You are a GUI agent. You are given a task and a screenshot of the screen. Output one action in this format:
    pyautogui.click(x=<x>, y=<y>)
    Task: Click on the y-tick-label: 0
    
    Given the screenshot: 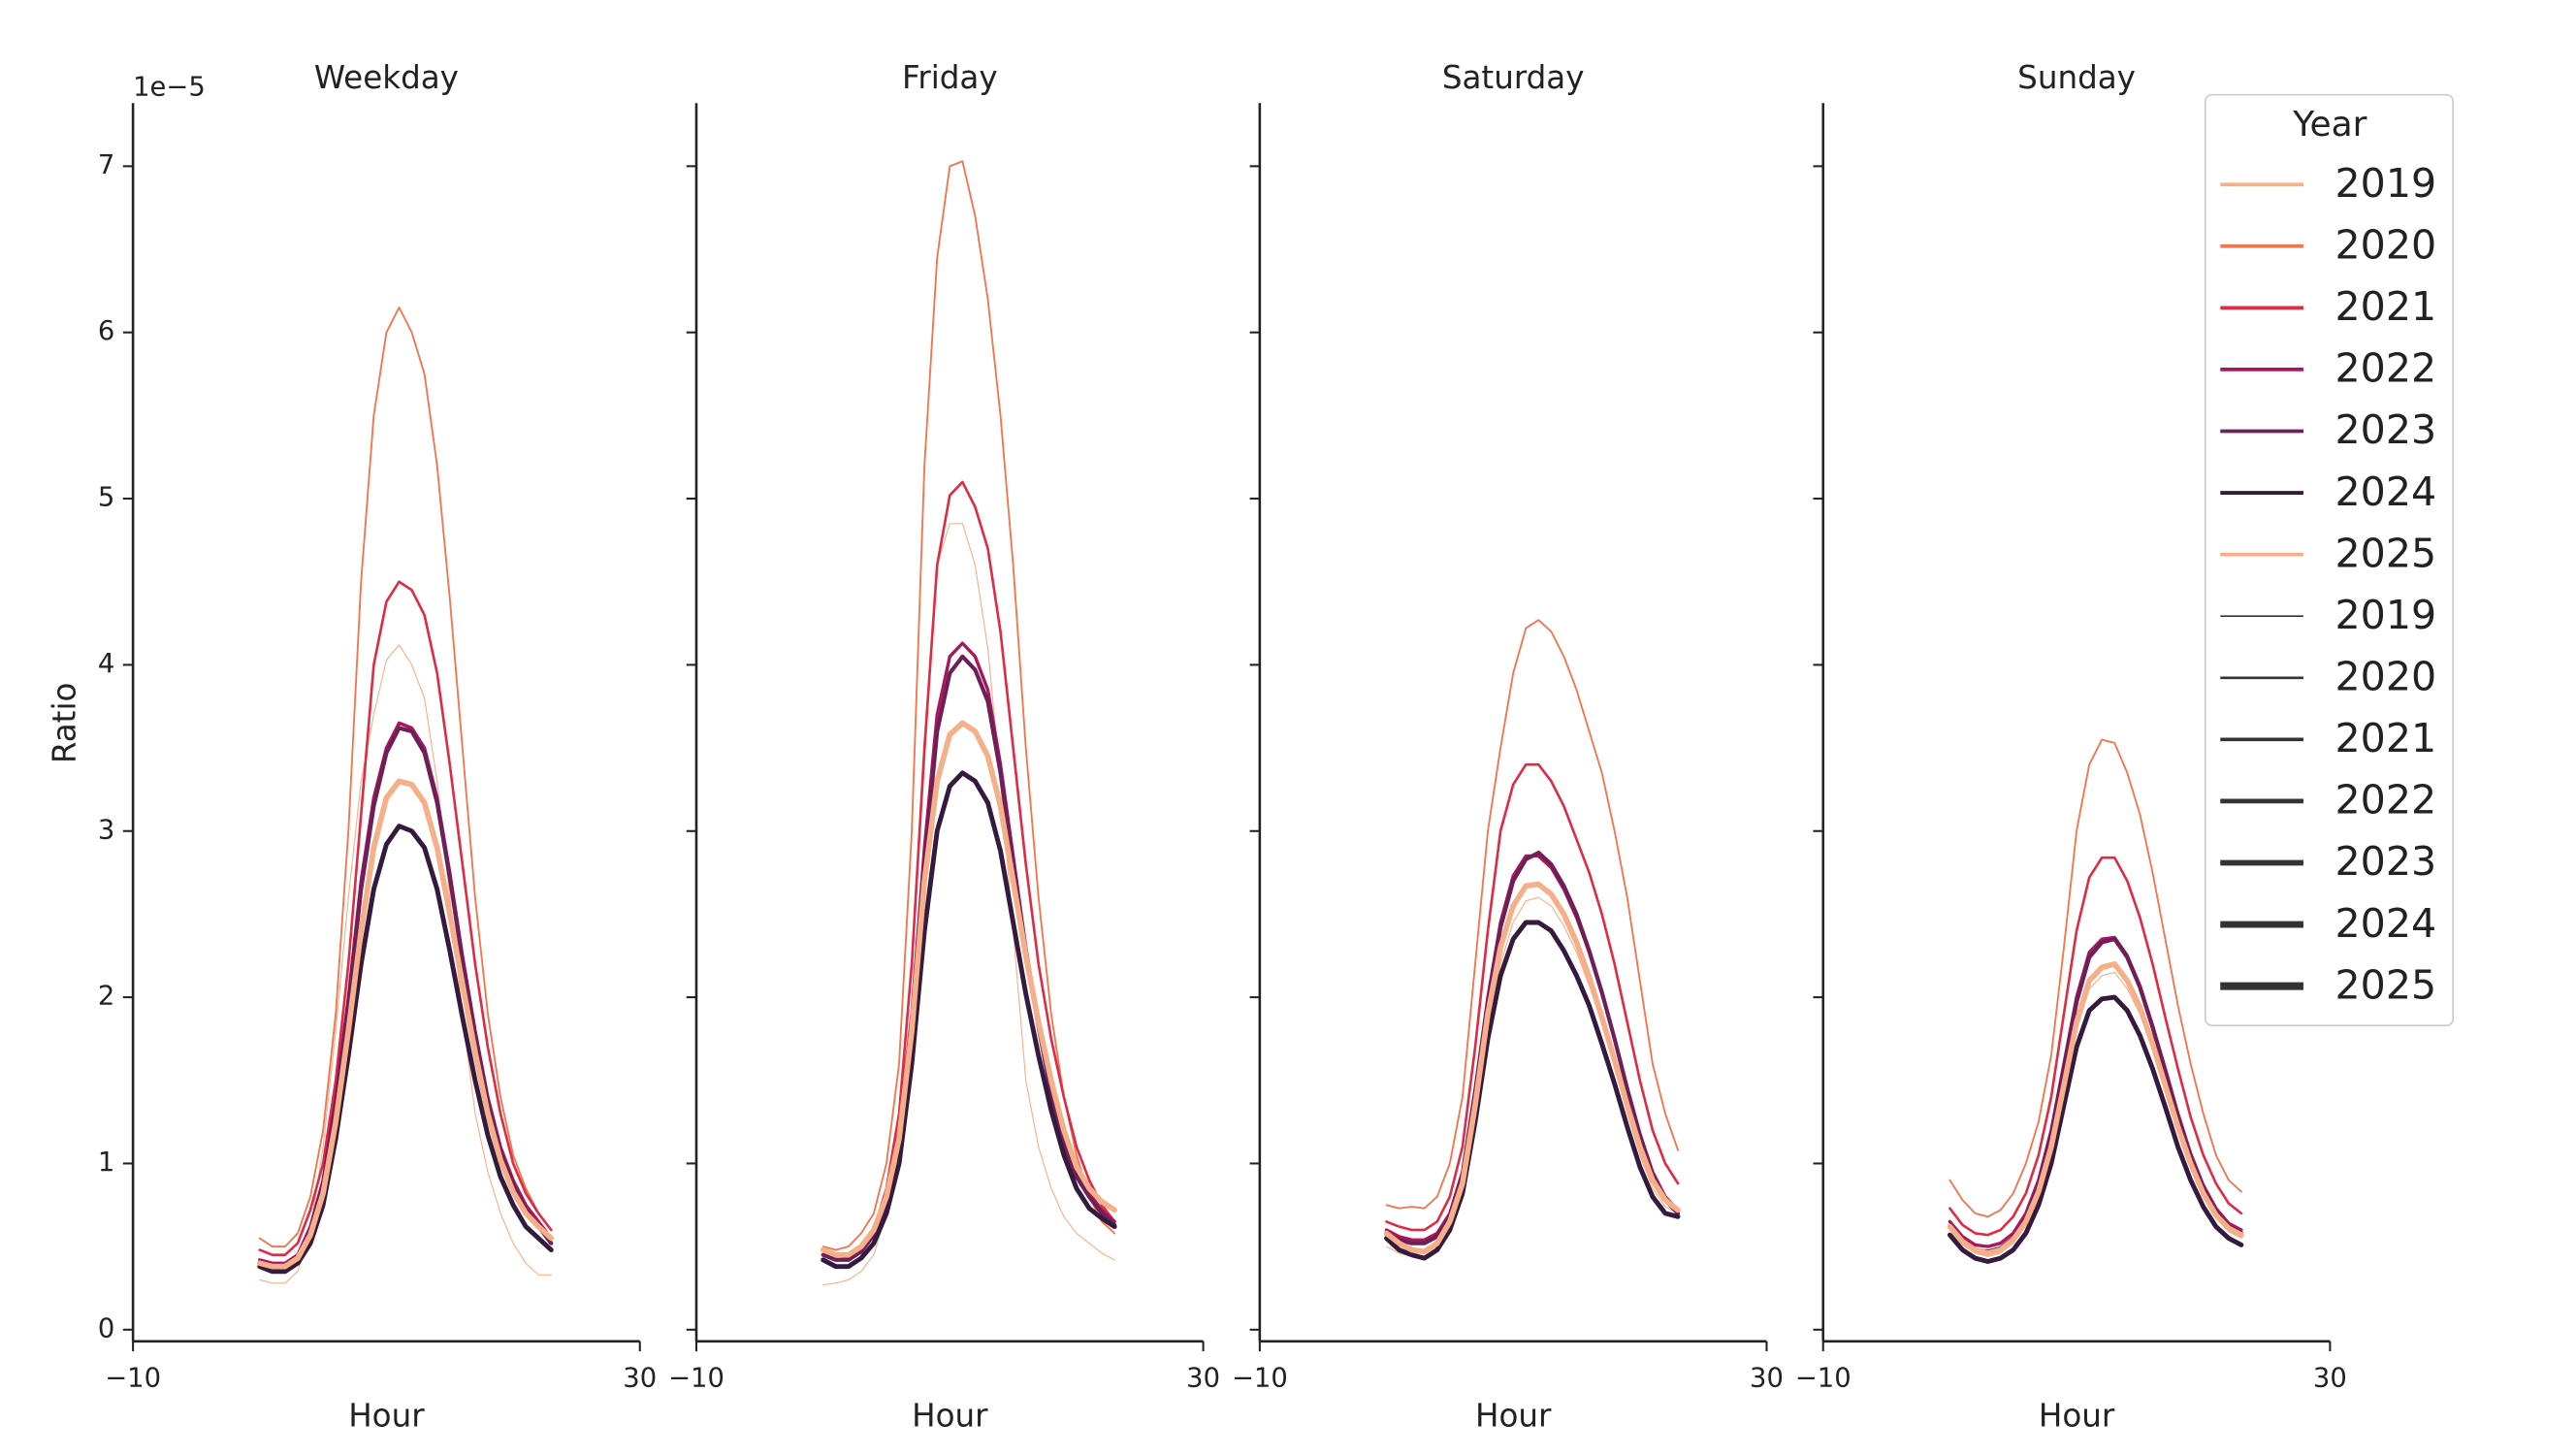 What is the action you would take?
    pyautogui.click(x=106, y=1328)
    